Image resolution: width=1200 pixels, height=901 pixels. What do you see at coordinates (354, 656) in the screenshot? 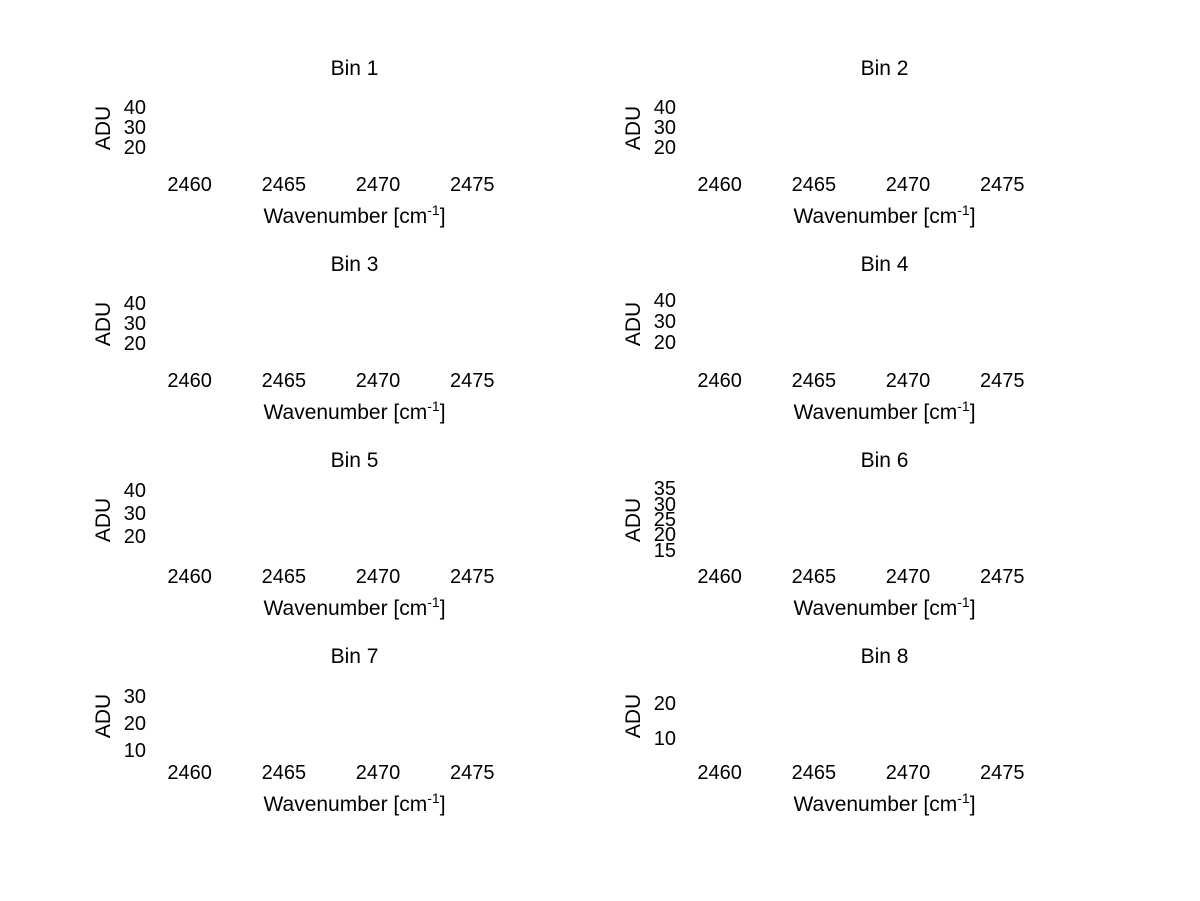
I see `plot-title: Bin 7` at bounding box center [354, 656].